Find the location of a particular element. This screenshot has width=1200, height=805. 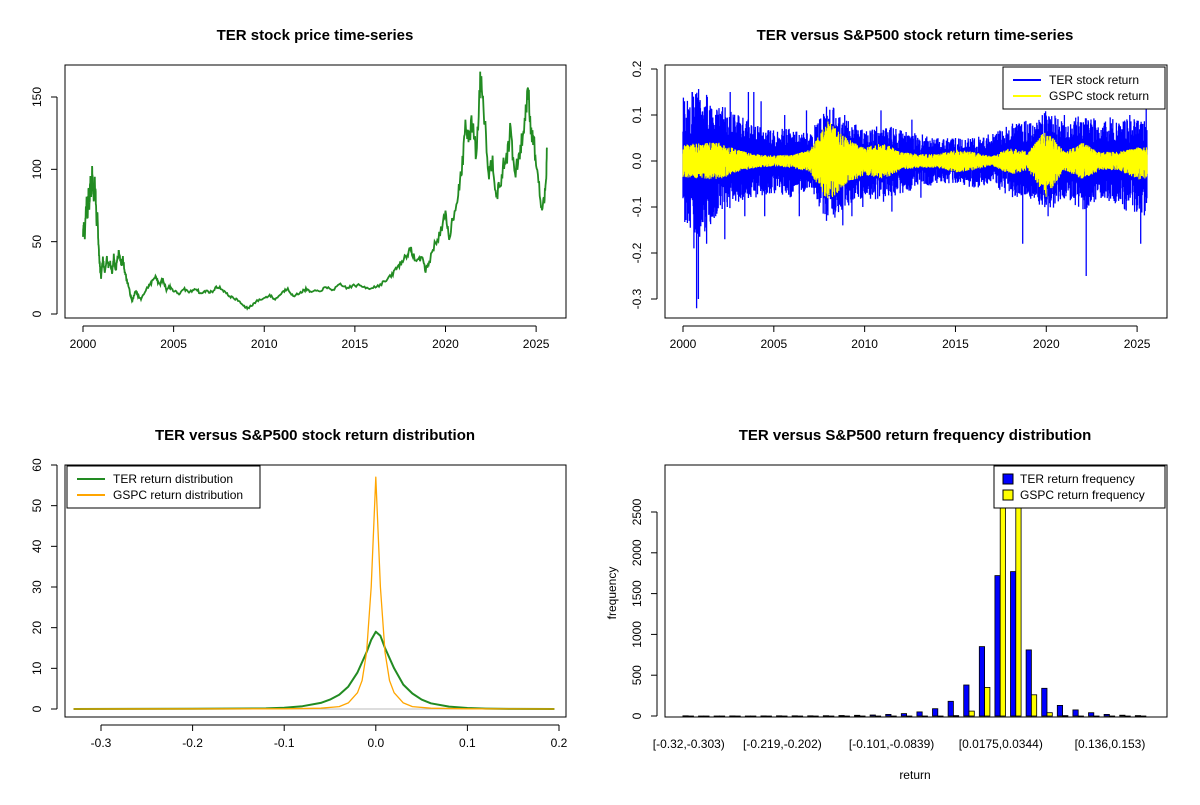

gspc-density-line is located at coordinates (314, 593).